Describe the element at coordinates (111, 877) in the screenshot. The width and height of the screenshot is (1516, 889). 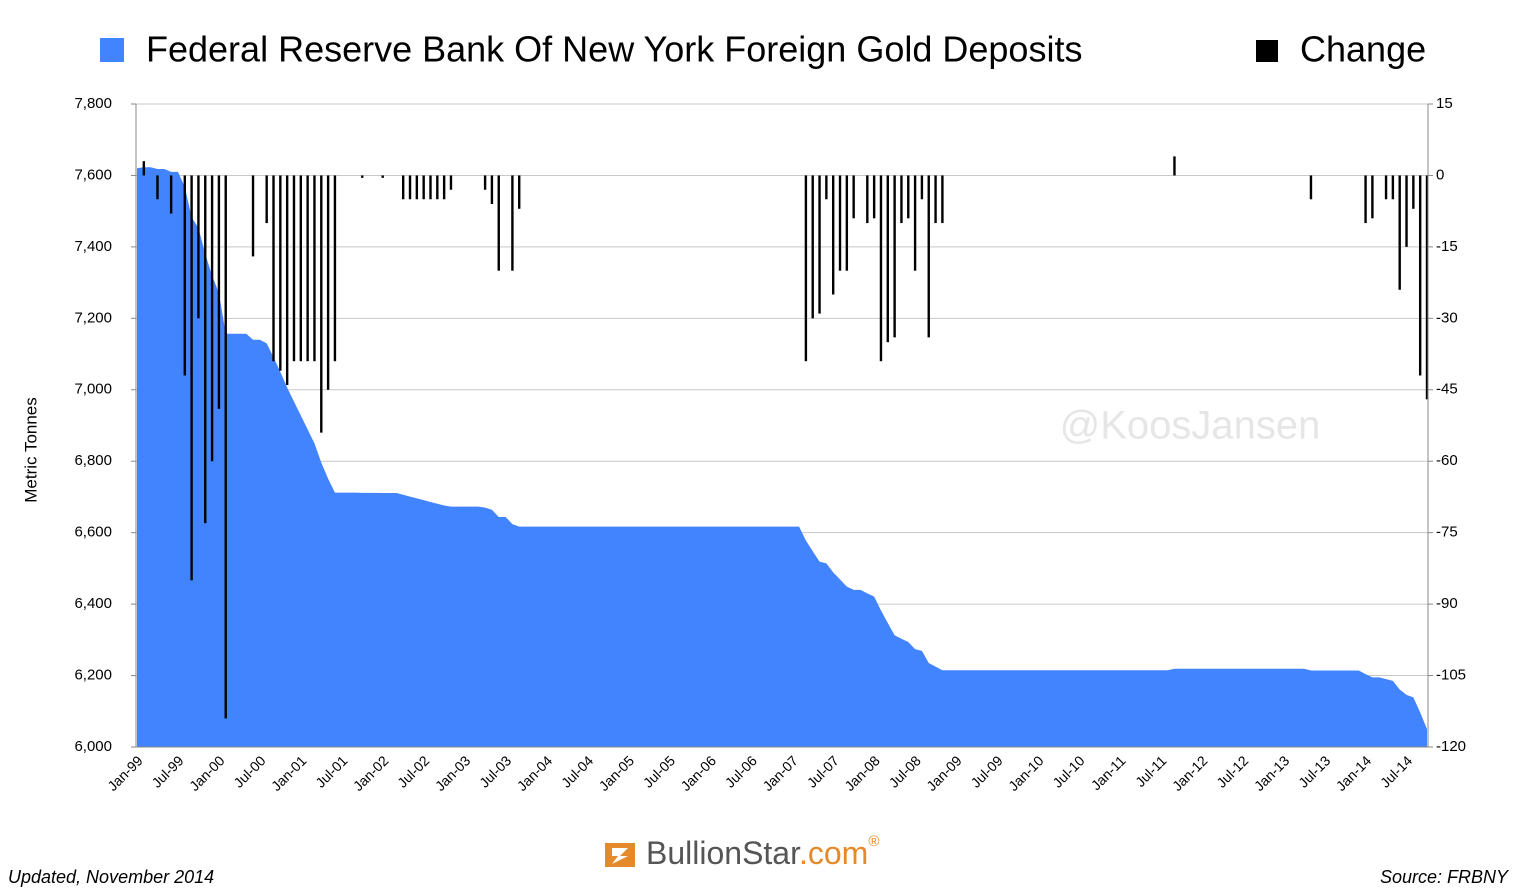
I see `footer-note: Updated, November 2014` at that location.